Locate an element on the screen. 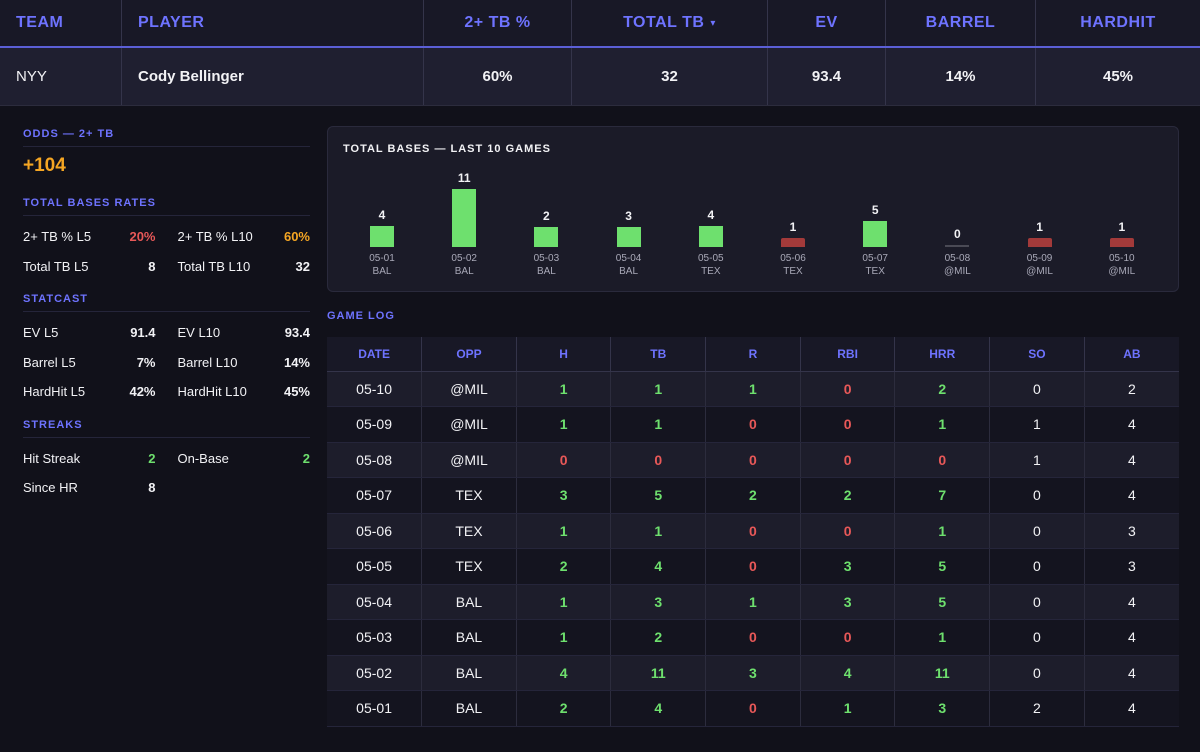  game-log-cell-h: 0 is located at coordinates (564, 460).